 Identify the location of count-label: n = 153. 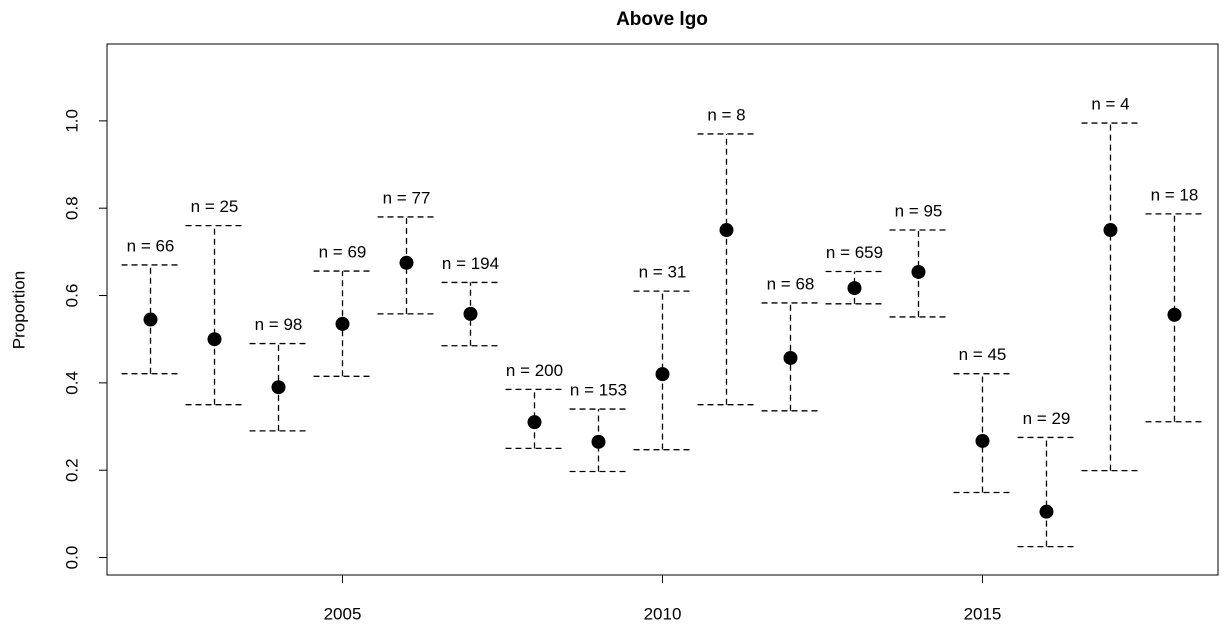
(598, 390).